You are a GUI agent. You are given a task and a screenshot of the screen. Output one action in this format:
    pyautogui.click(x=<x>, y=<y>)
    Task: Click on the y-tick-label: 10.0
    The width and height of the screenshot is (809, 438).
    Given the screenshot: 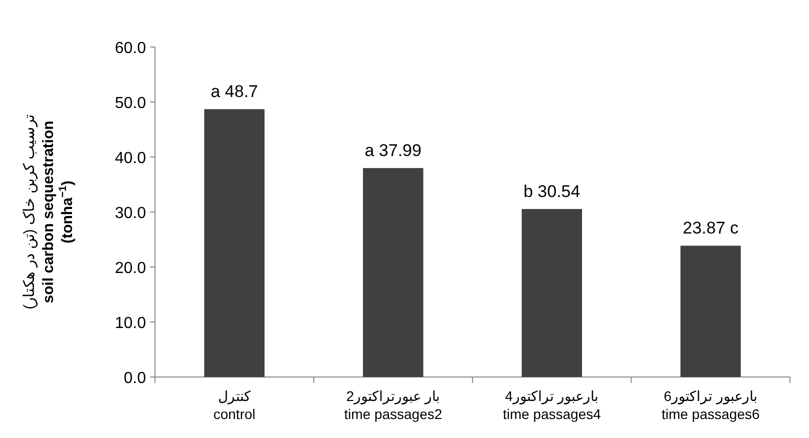 What is the action you would take?
    pyautogui.click(x=130, y=323)
    